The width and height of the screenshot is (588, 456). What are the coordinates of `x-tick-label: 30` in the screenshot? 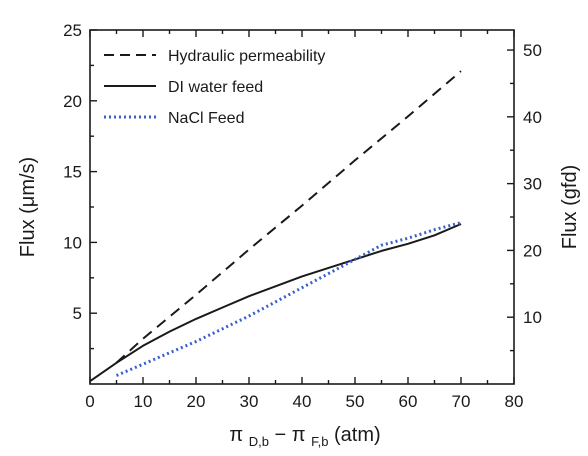 It's located at (249, 401).